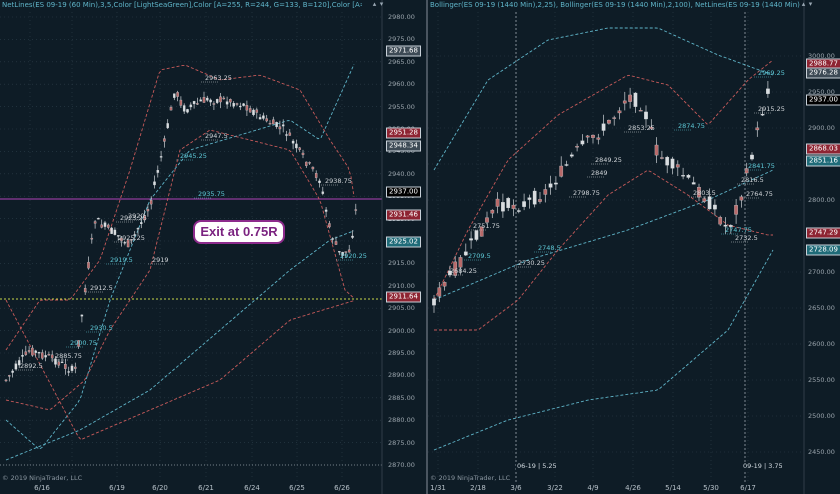 This screenshot has width=840, height=494. Describe the element at coordinates (351, 256) in the screenshot. I see `price-line-label: 2920.25` at that location.